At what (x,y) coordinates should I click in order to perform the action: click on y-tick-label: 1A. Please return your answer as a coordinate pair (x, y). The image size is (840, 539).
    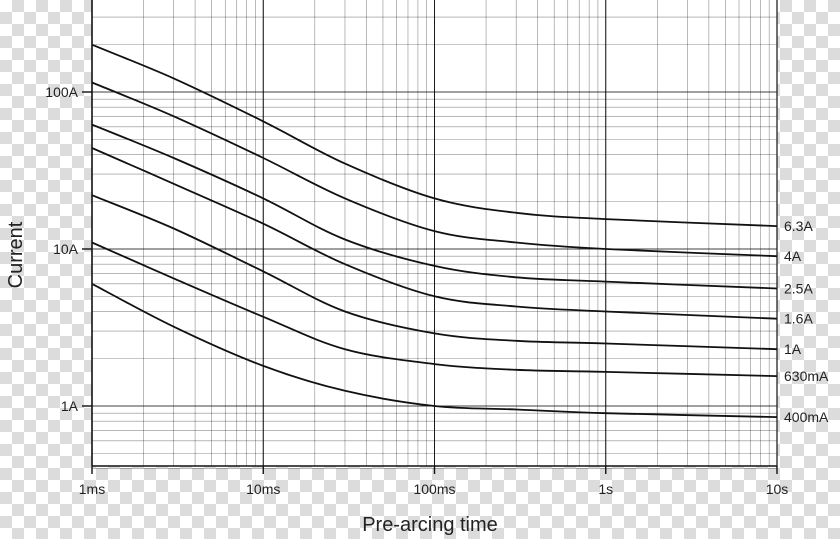
    Looking at the image, I should click on (70, 406).